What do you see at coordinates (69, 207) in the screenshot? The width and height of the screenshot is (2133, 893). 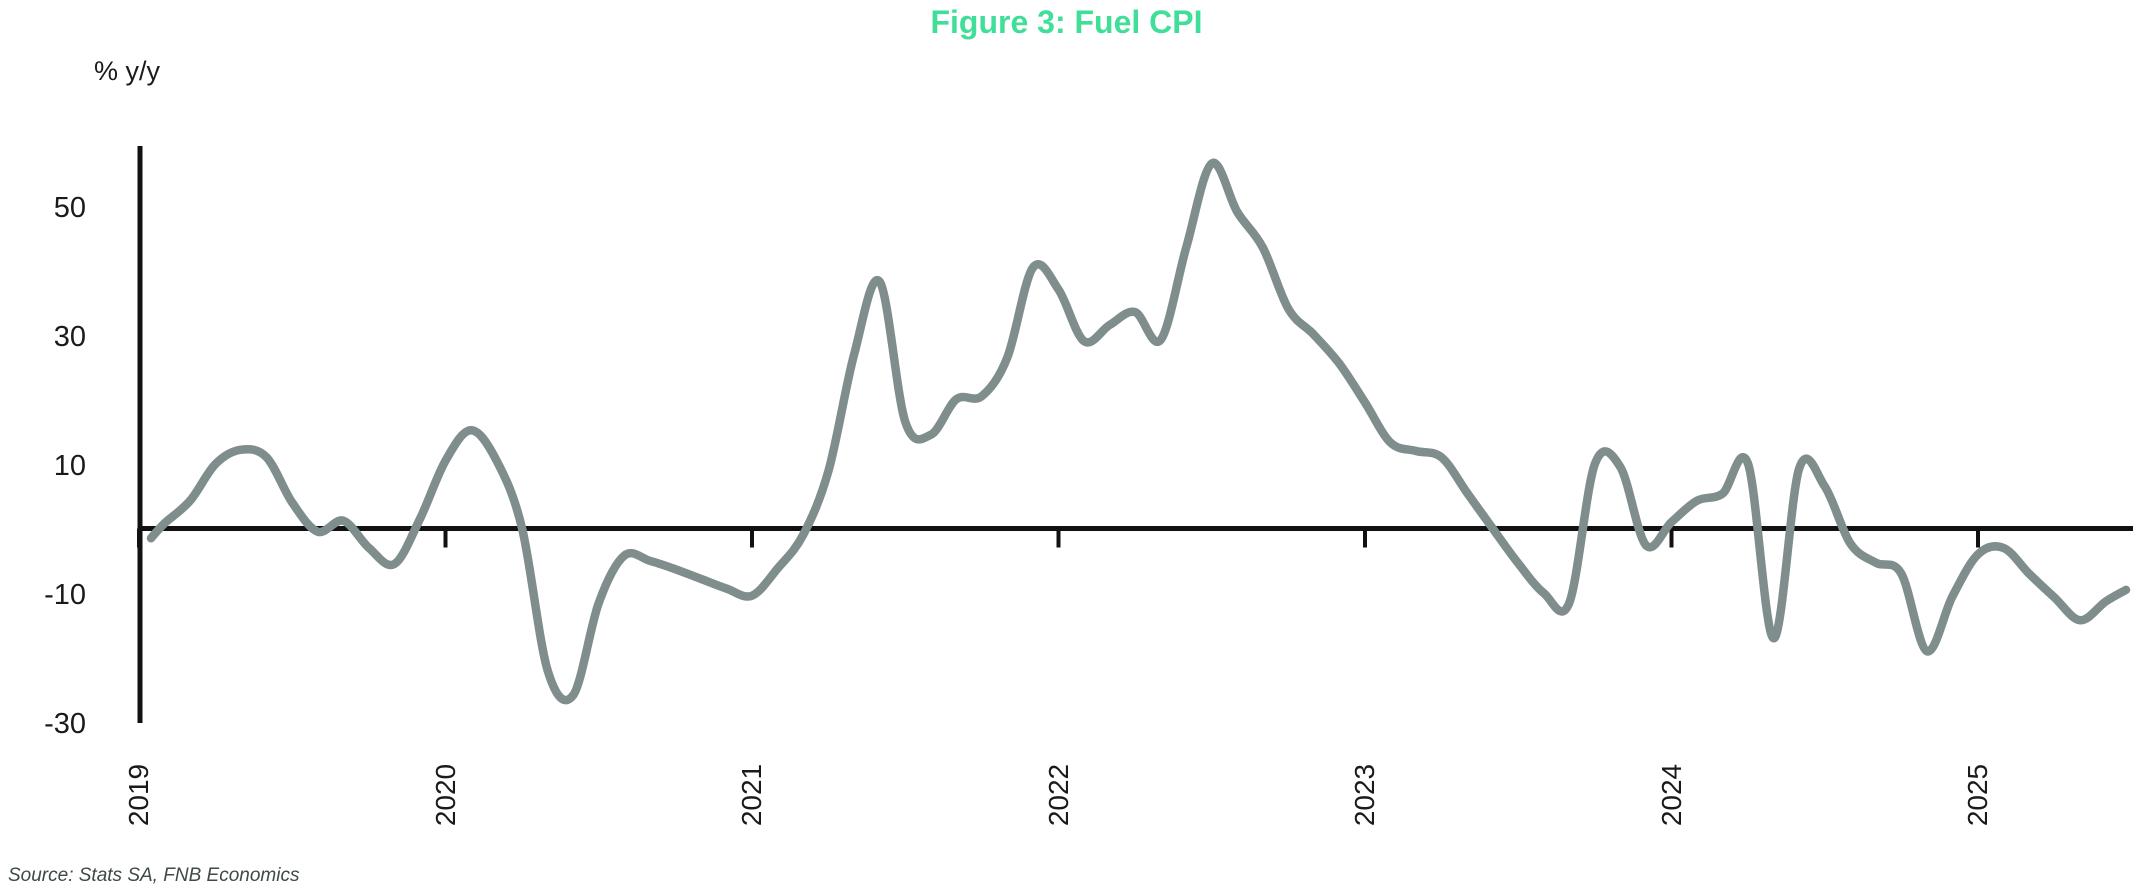 I see `y-tick-label-50: 50` at bounding box center [69, 207].